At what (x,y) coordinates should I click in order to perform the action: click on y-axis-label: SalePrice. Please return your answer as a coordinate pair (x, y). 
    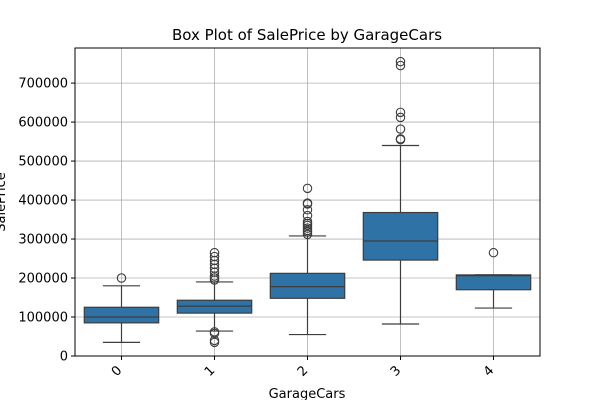
    Looking at the image, I should click on (4, 202).